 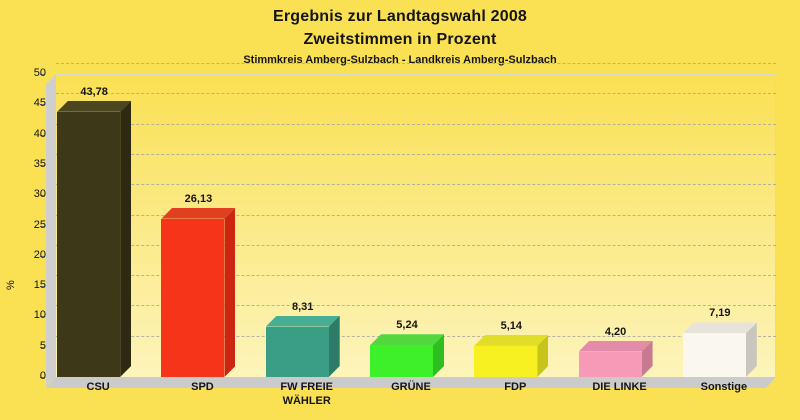 I want to click on x-axis-label-line: Sonstige, so click(x=724, y=387).